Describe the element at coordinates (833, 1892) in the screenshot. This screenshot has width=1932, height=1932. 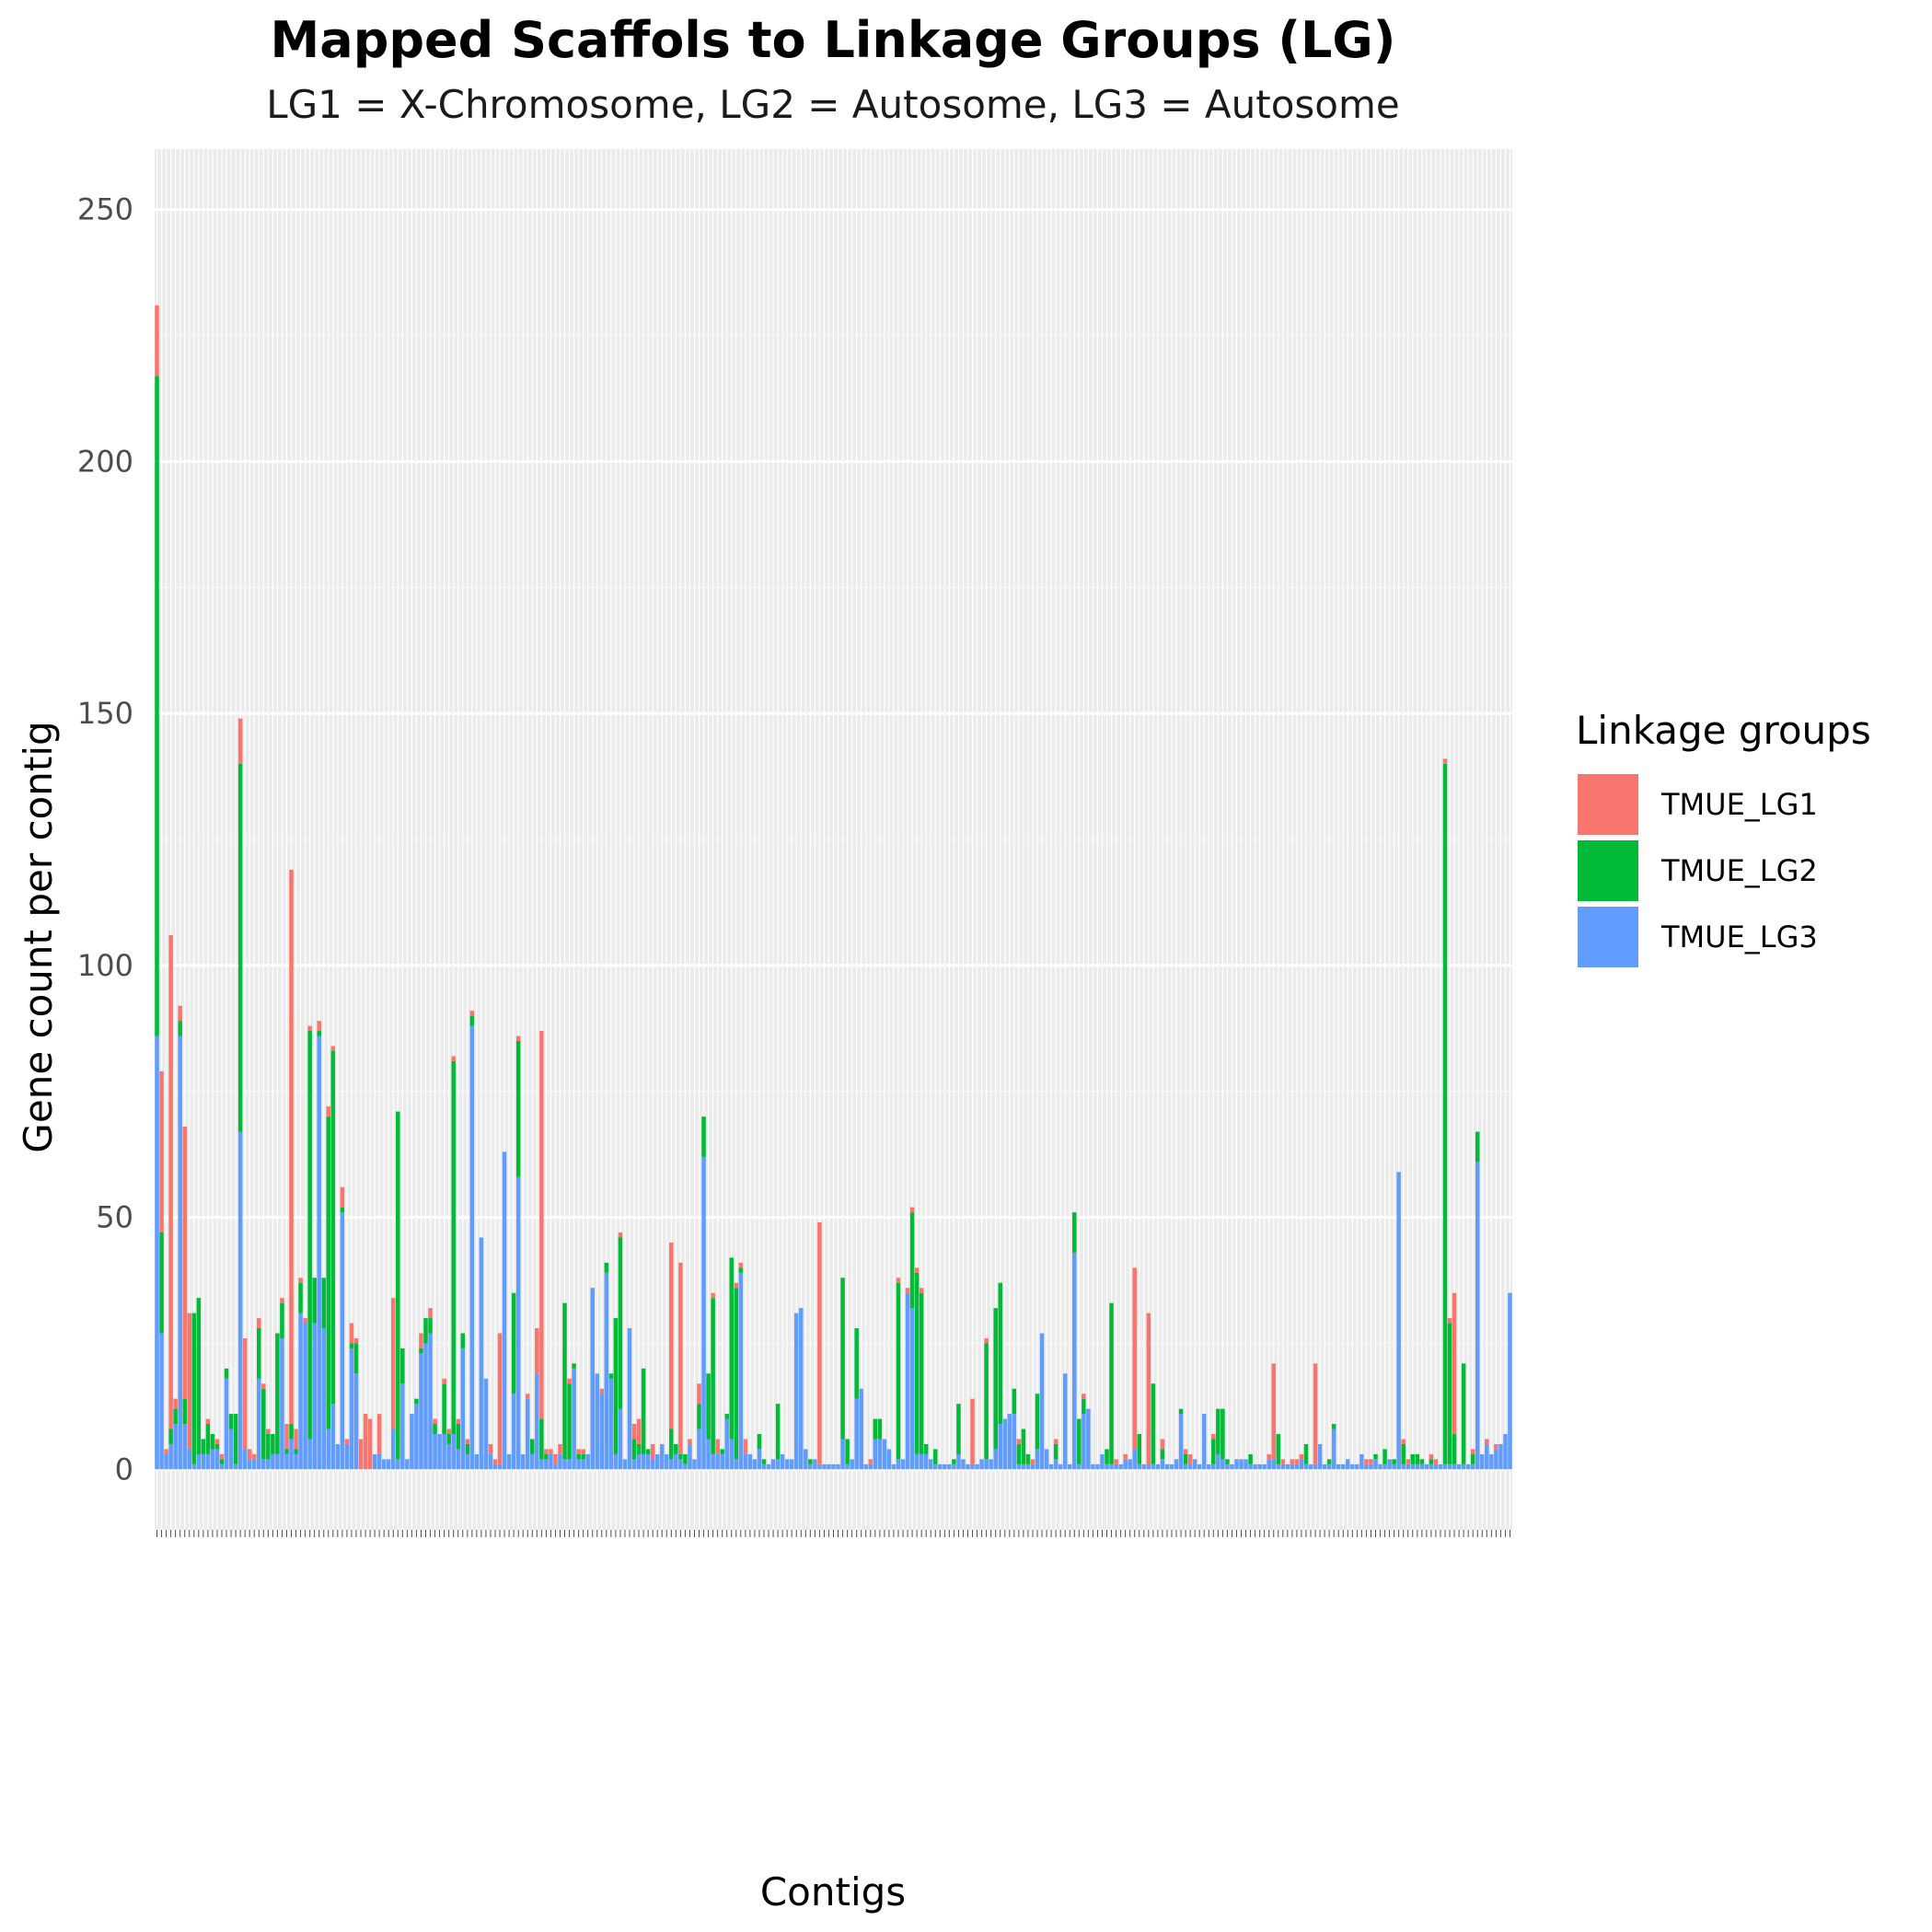
I see `x-axis-title: Contigs` at that location.